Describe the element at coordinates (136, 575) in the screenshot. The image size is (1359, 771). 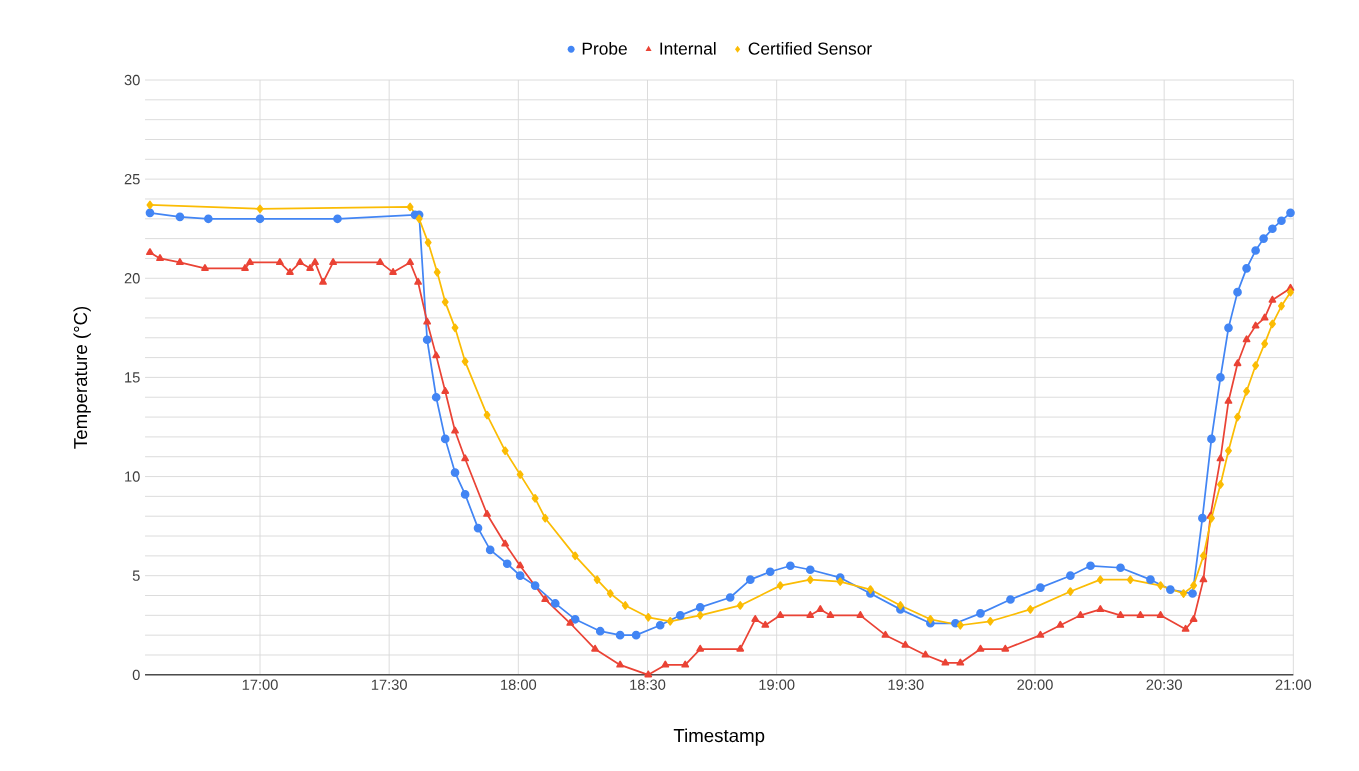
I see `y-tick-label: 5` at that location.